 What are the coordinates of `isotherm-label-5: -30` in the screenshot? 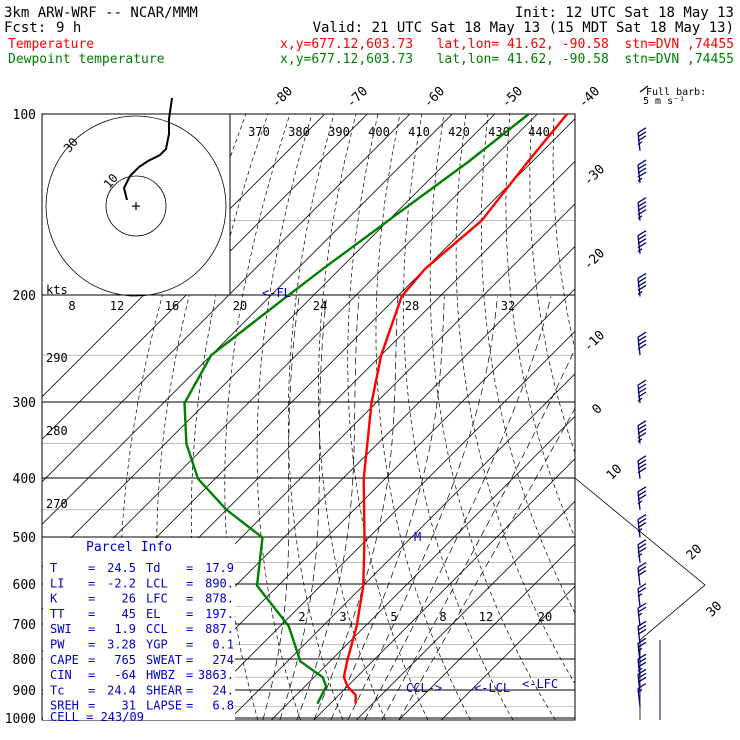 It's located at (594, 175).